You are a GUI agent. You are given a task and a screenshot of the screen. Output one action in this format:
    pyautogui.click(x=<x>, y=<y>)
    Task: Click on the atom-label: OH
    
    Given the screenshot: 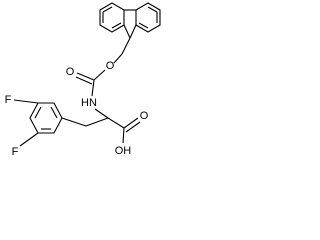 What is the action you would take?
    pyautogui.click(x=123, y=151)
    